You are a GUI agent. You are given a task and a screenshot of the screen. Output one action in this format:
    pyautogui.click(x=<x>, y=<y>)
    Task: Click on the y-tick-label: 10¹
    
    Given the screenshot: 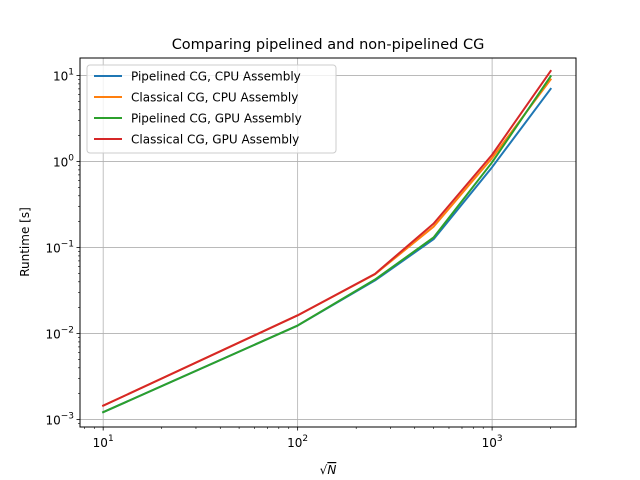 What is the action you would take?
    pyautogui.click(x=63, y=76)
    